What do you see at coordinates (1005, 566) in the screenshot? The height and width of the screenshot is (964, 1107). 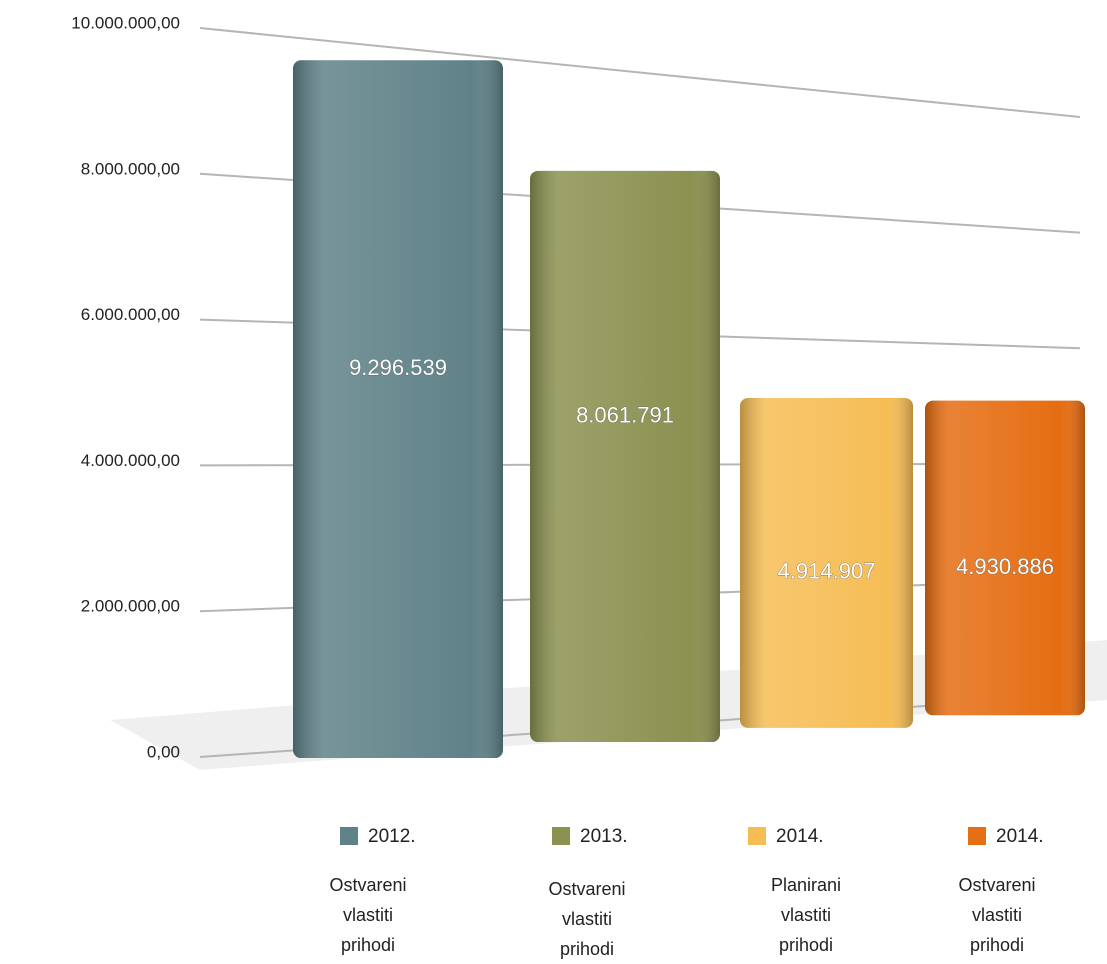 I see `value-label: 4.930.886` at bounding box center [1005, 566].